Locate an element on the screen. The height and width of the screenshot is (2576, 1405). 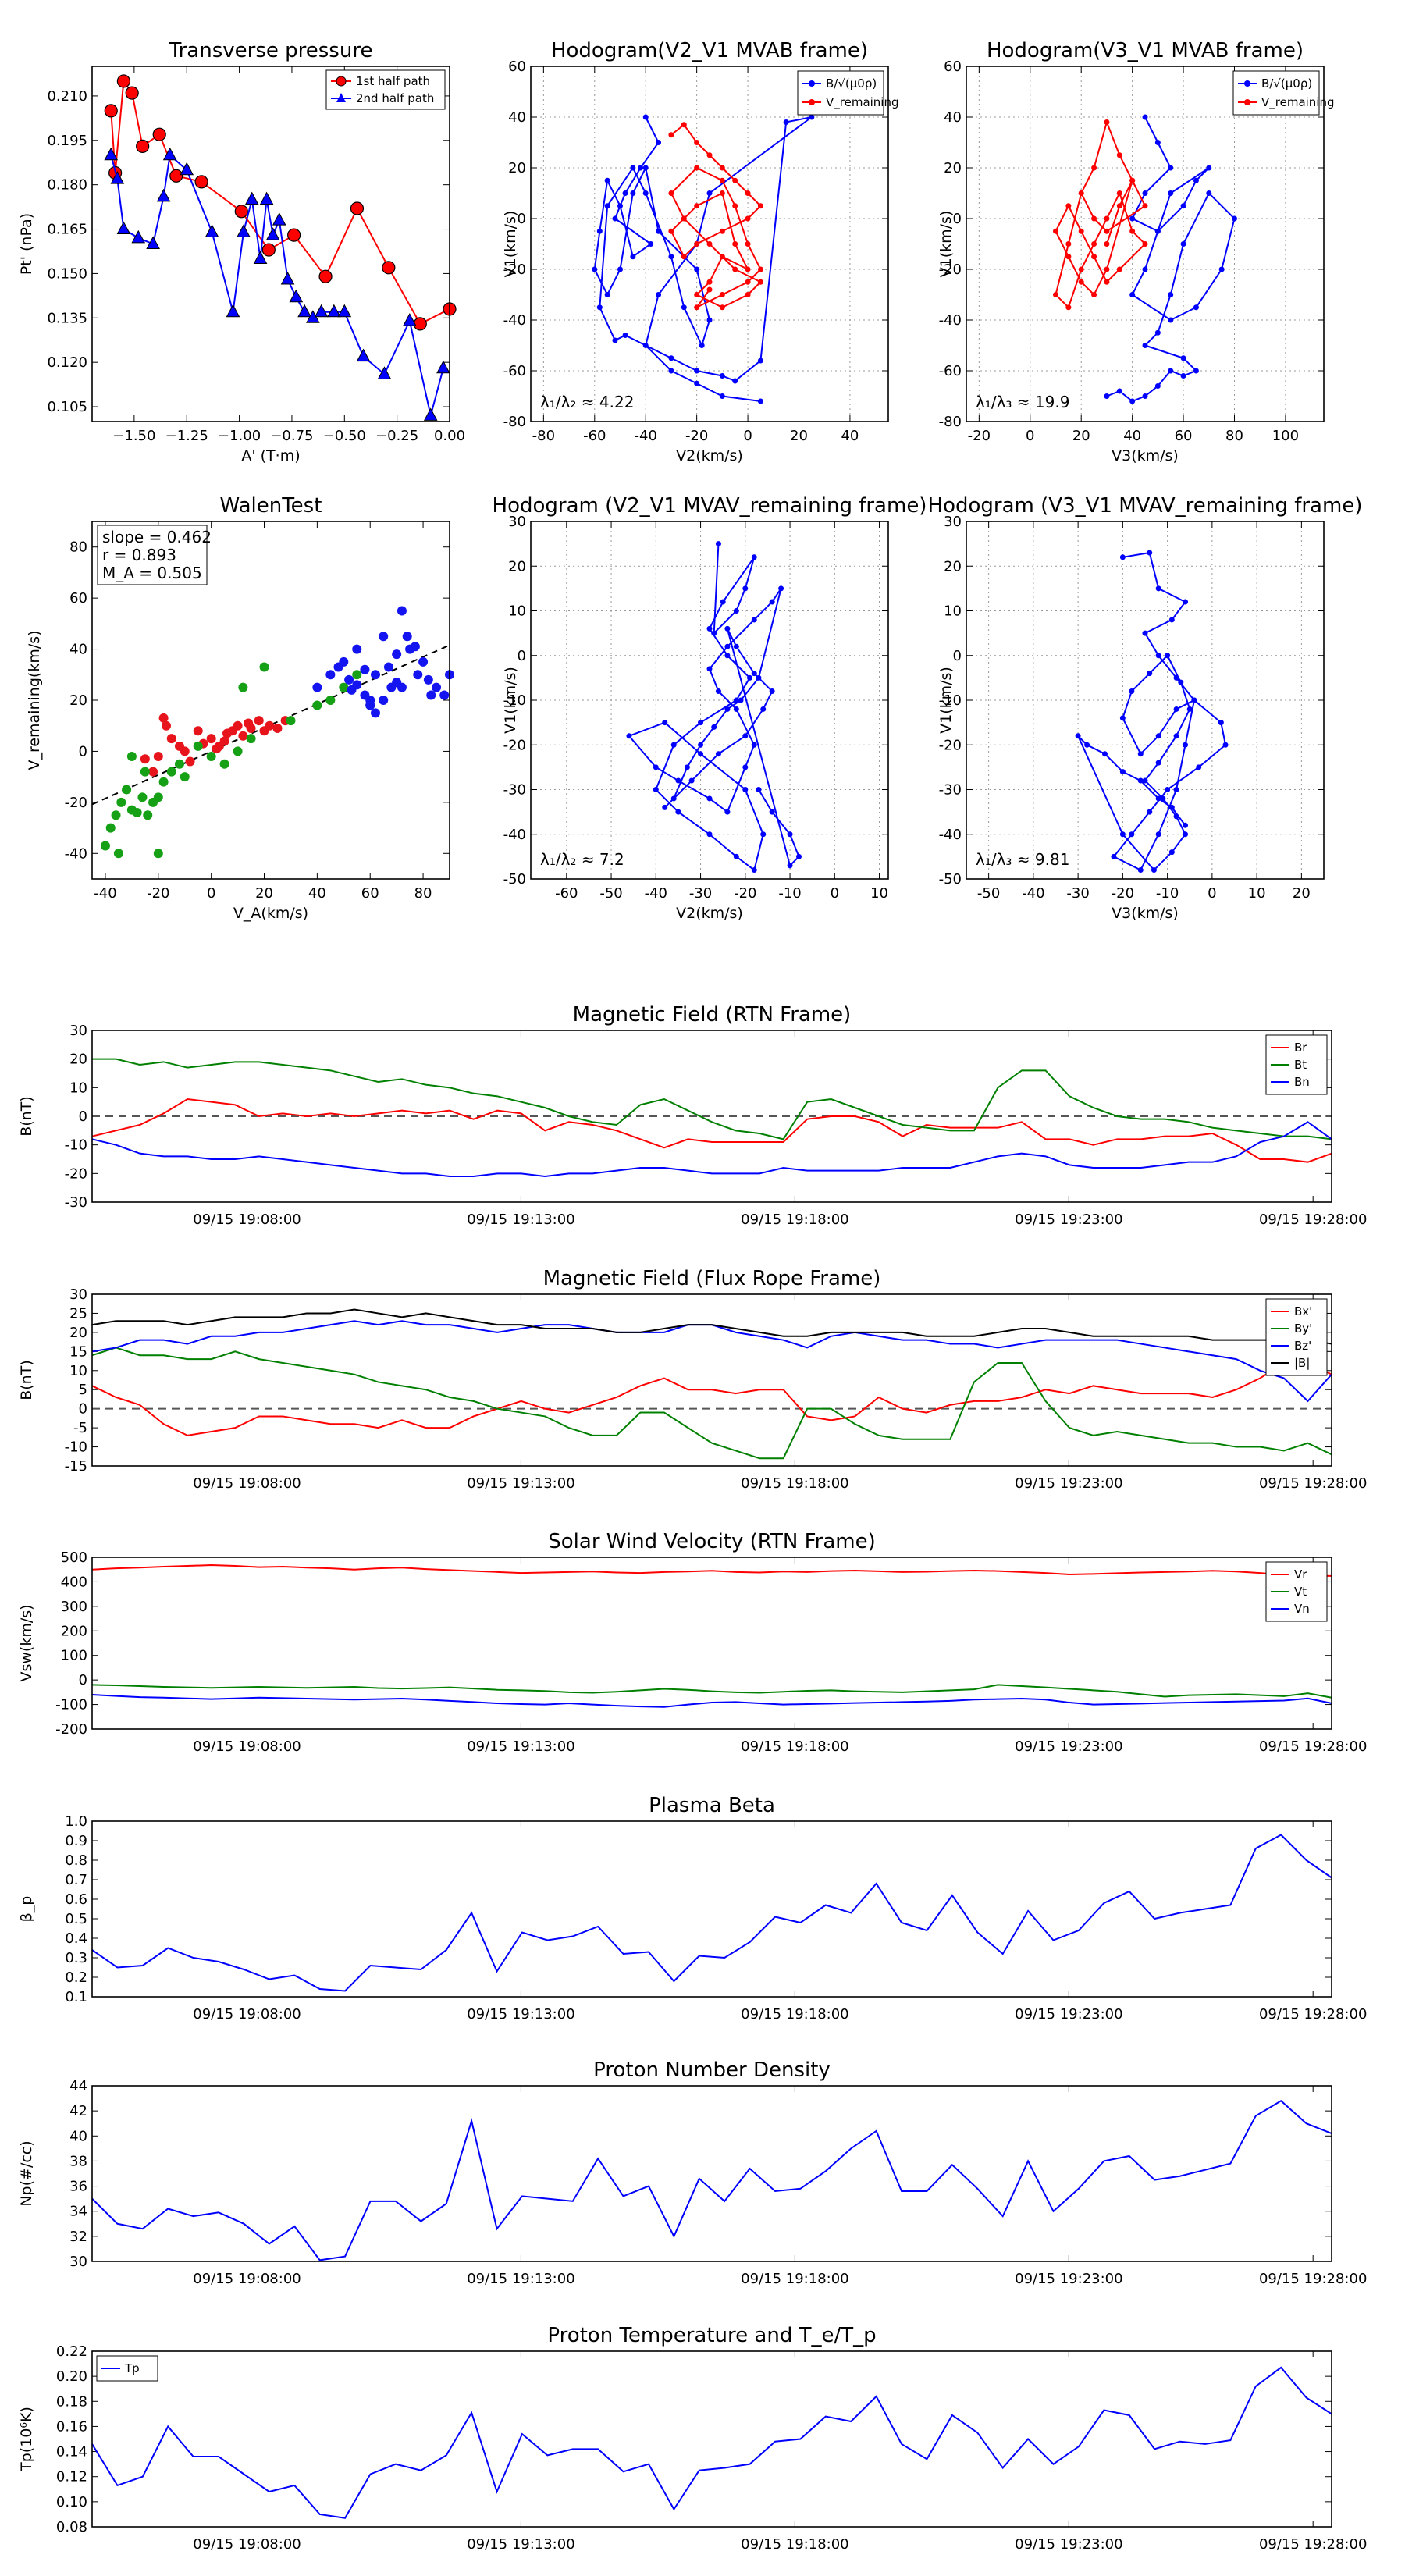
tp-legend is located at coordinates (386, 89).